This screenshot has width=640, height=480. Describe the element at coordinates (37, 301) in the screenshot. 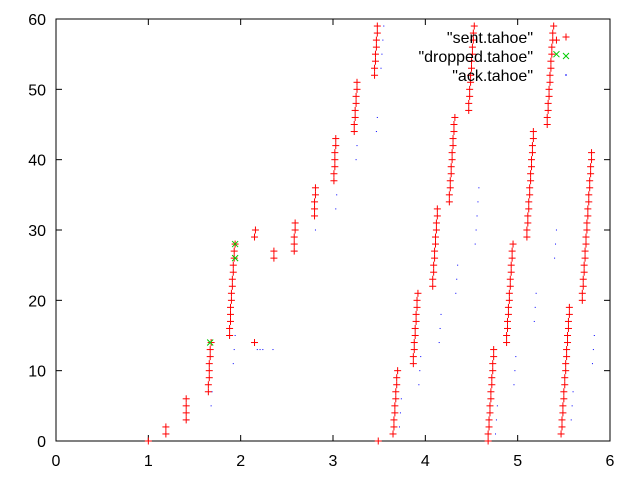

I see `y-tick-label: 20` at that location.